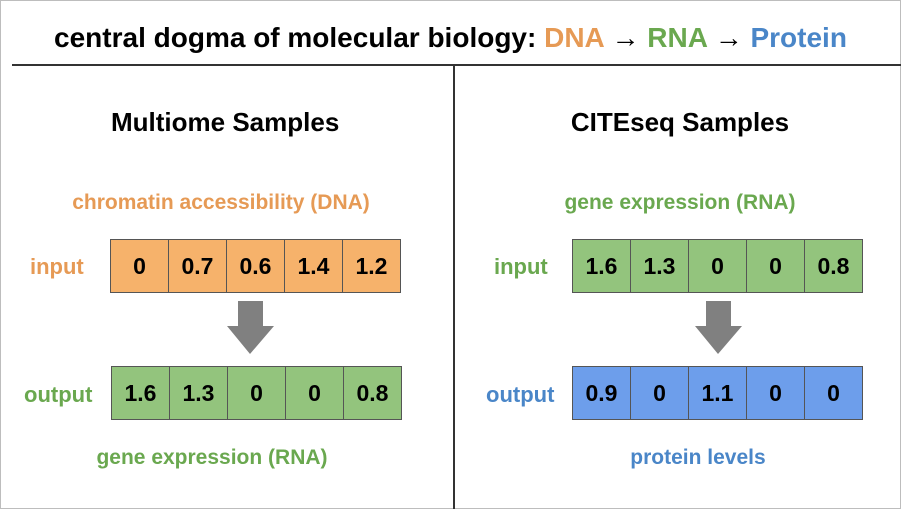 The image size is (901, 509). Describe the element at coordinates (454, 287) in the screenshot. I see `panel-divider` at that location.